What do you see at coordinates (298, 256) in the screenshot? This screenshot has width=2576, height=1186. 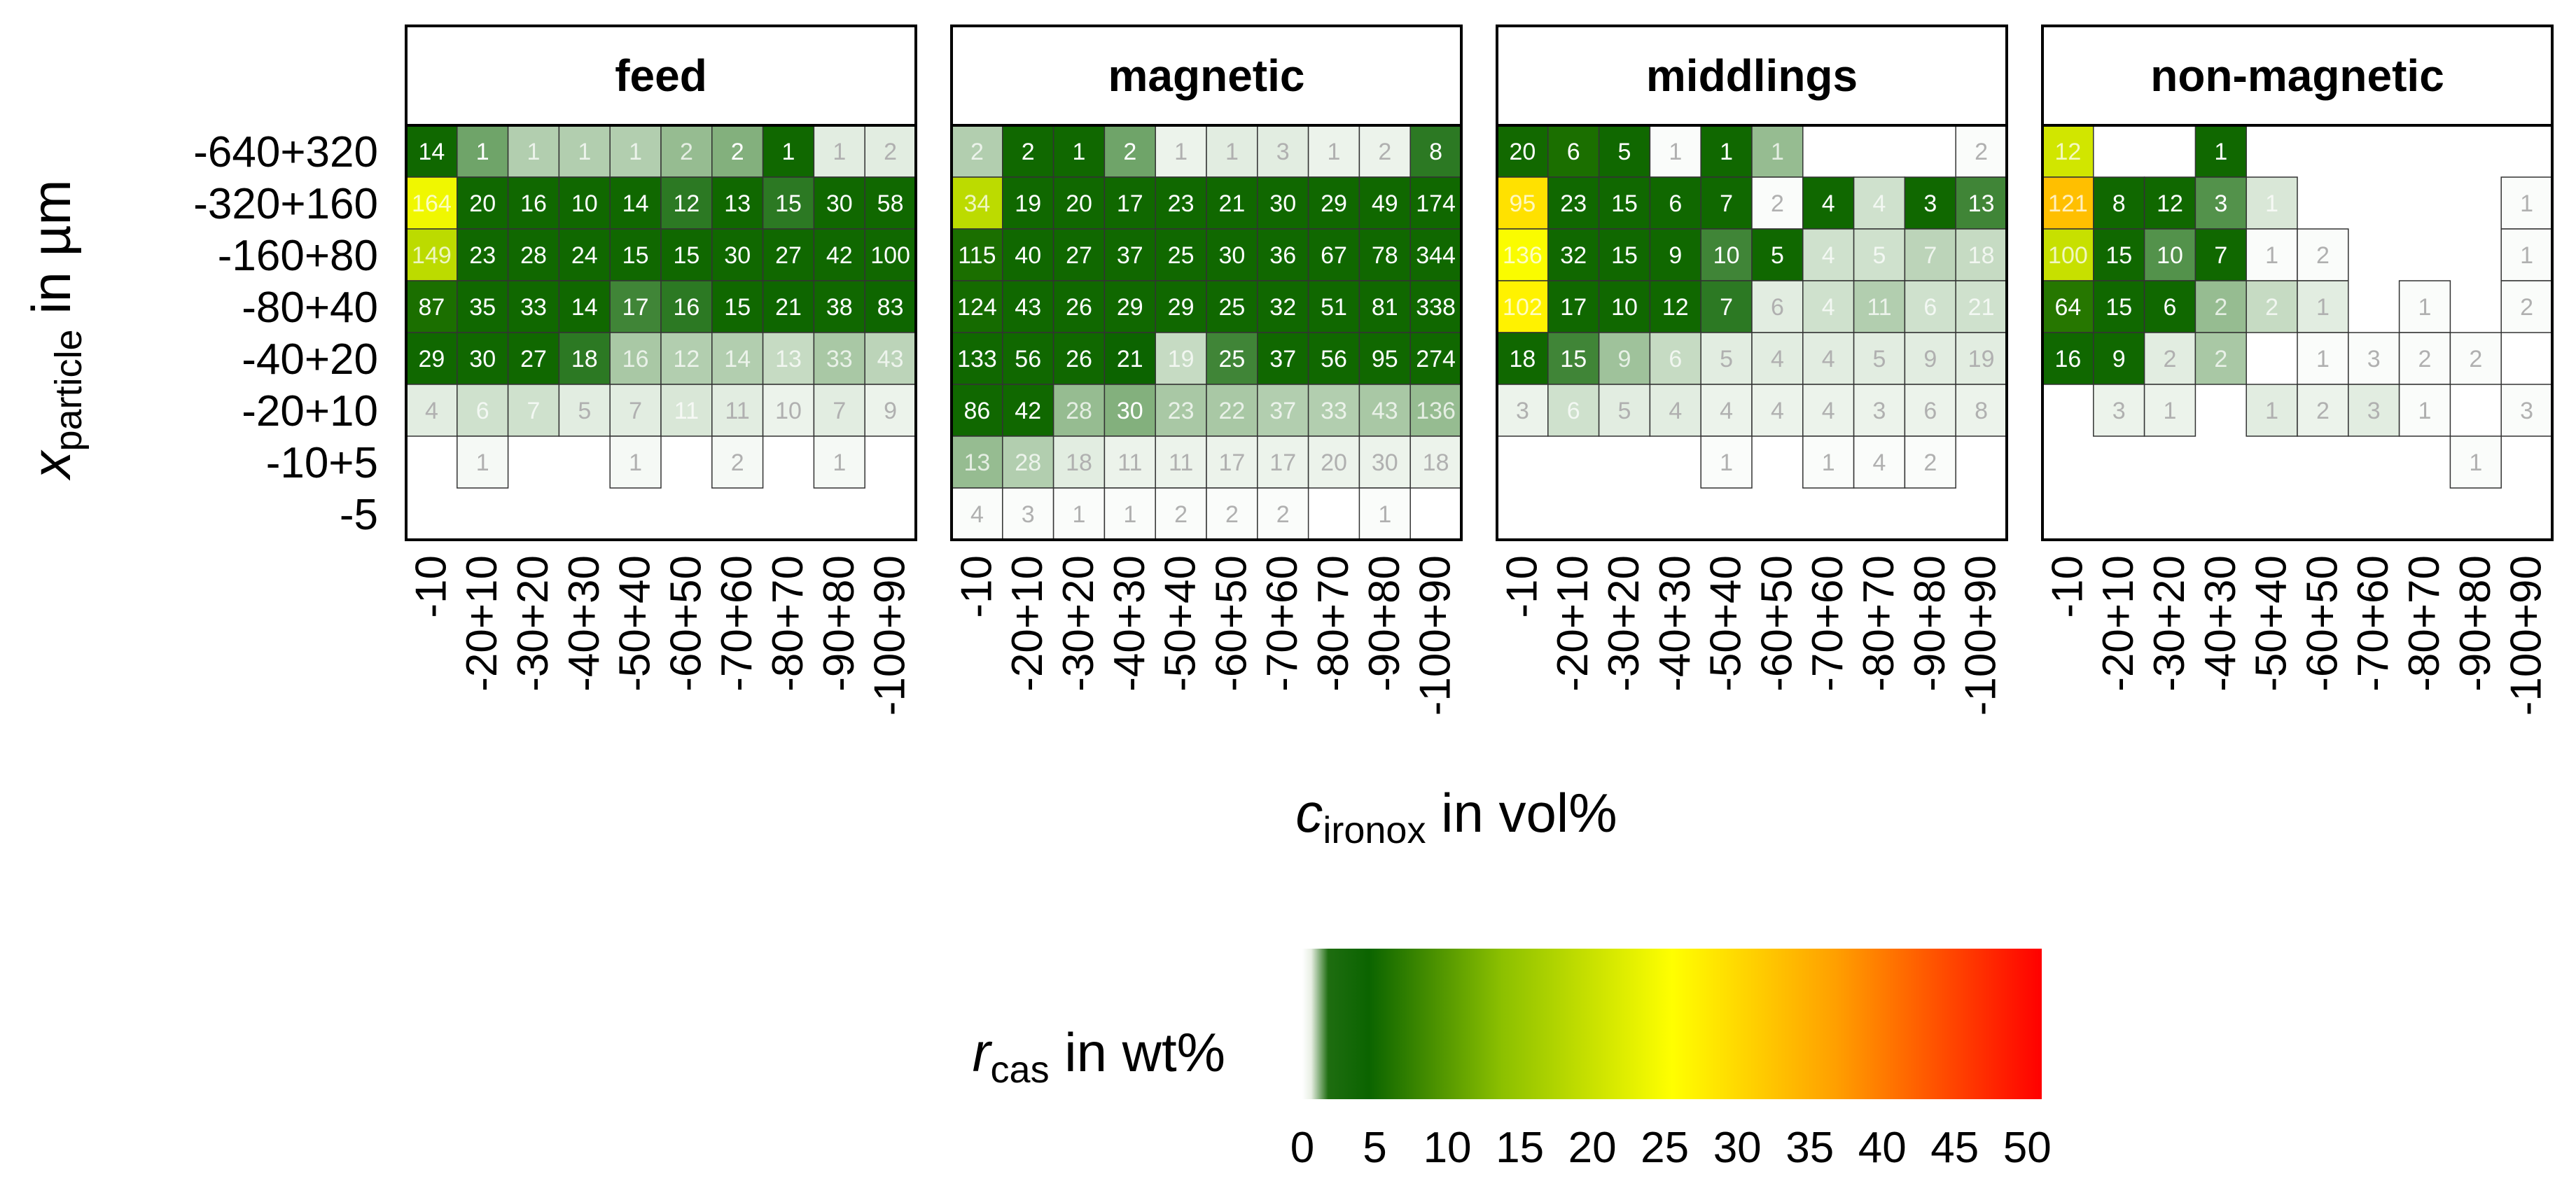 I see `y-tick-label: -160+80` at bounding box center [298, 256].